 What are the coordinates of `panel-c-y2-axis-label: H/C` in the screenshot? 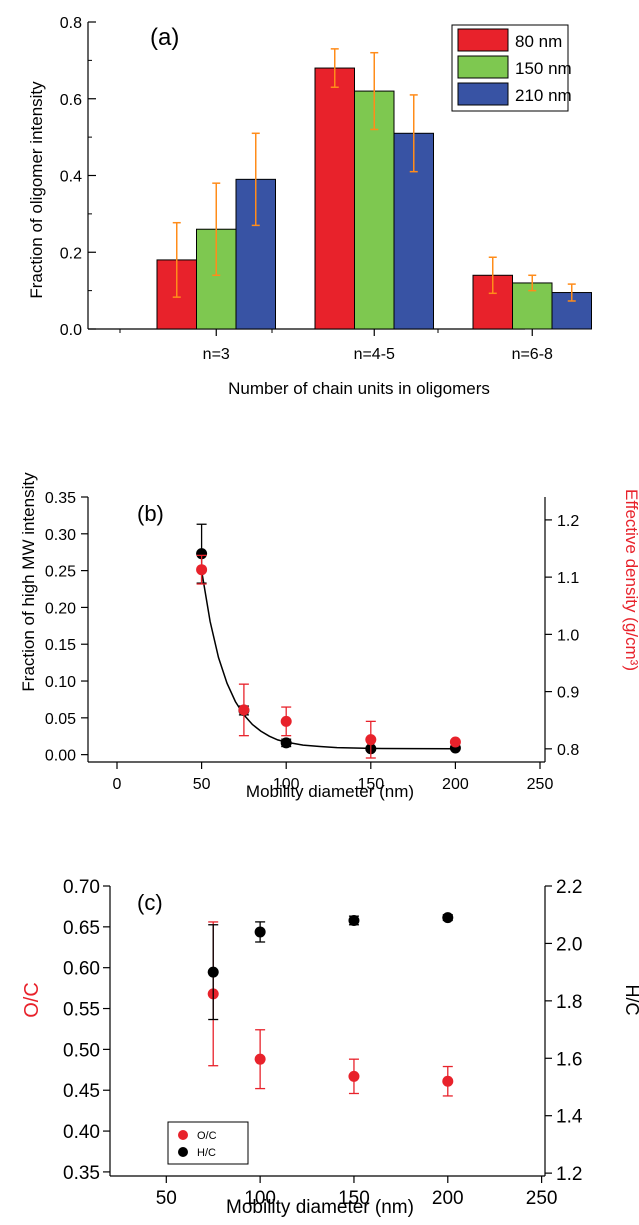 It's located at (630, 1000).